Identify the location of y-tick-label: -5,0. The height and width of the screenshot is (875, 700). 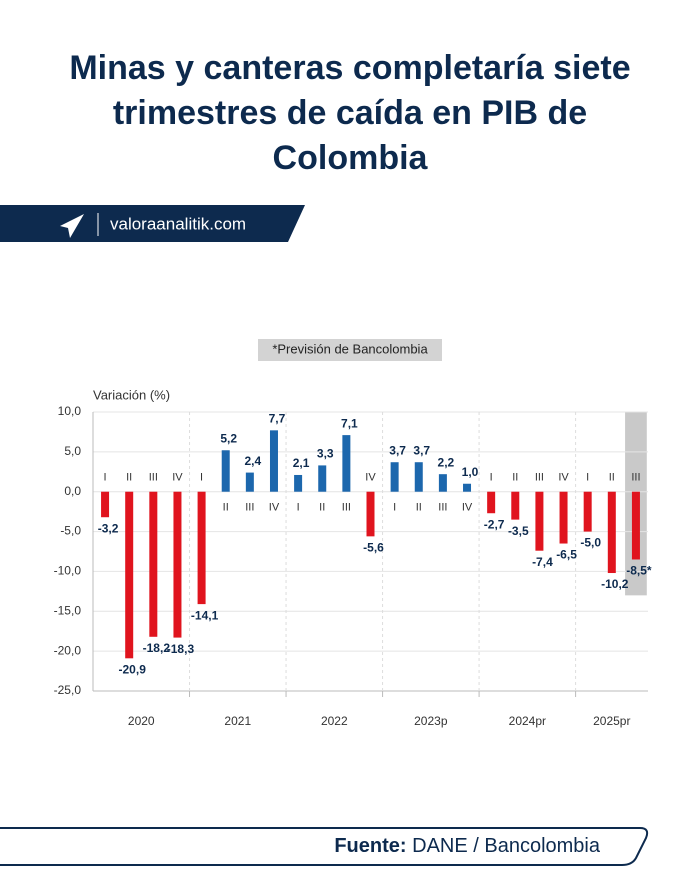
(70, 531).